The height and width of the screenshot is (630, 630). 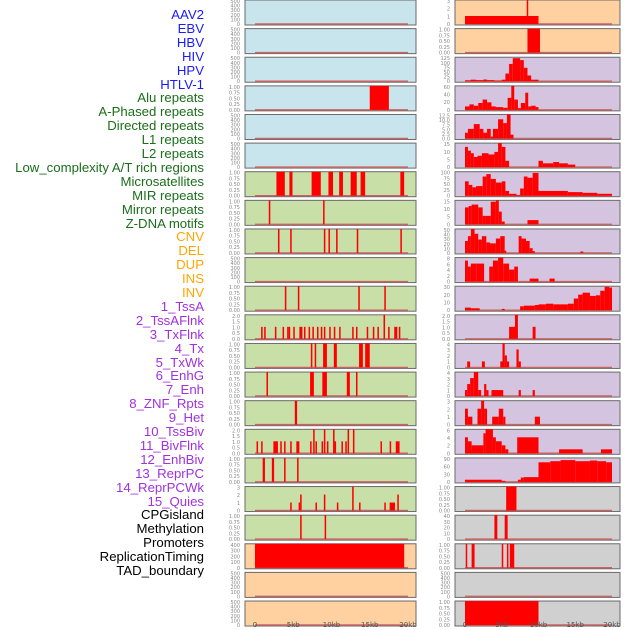 What do you see at coordinates (447, 240) in the screenshot?
I see `y-tick-label: 30` at bounding box center [447, 240].